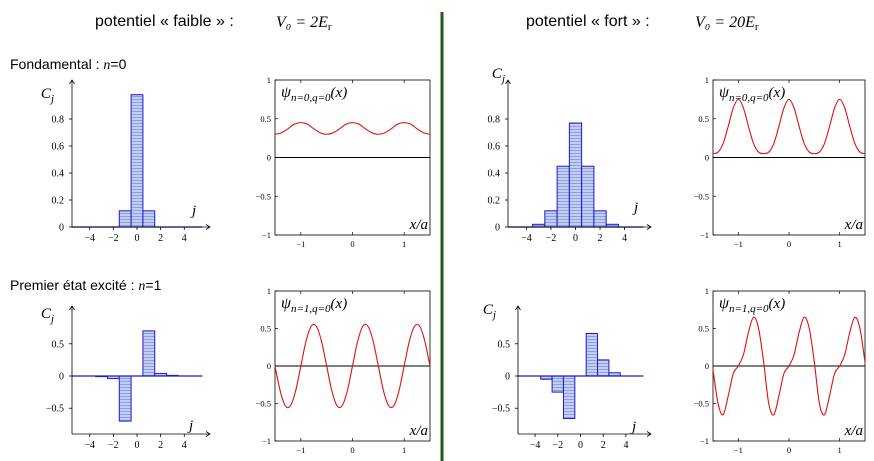  What do you see at coordinates (780, 162) in the screenshot?
I see `wave-chart-wave-strong-n0: −1 −0.5 0 0.5 1 −1 0 1 ψn=0,q=0(x) x/a` at bounding box center [780, 162].